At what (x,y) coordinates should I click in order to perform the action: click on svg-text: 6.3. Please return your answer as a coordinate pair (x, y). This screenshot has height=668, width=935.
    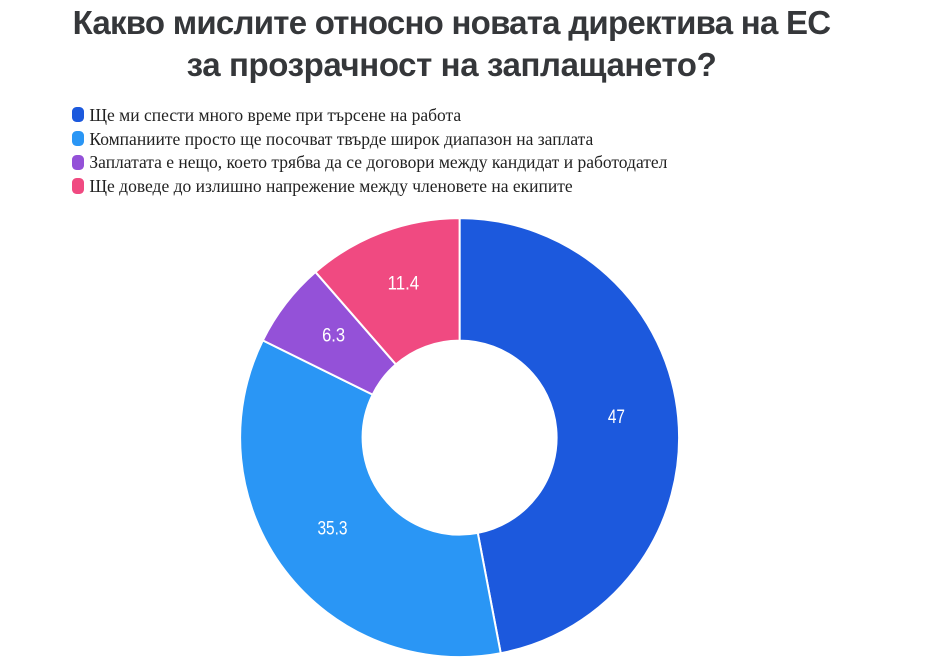
    Looking at the image, I should click on (333, 336).